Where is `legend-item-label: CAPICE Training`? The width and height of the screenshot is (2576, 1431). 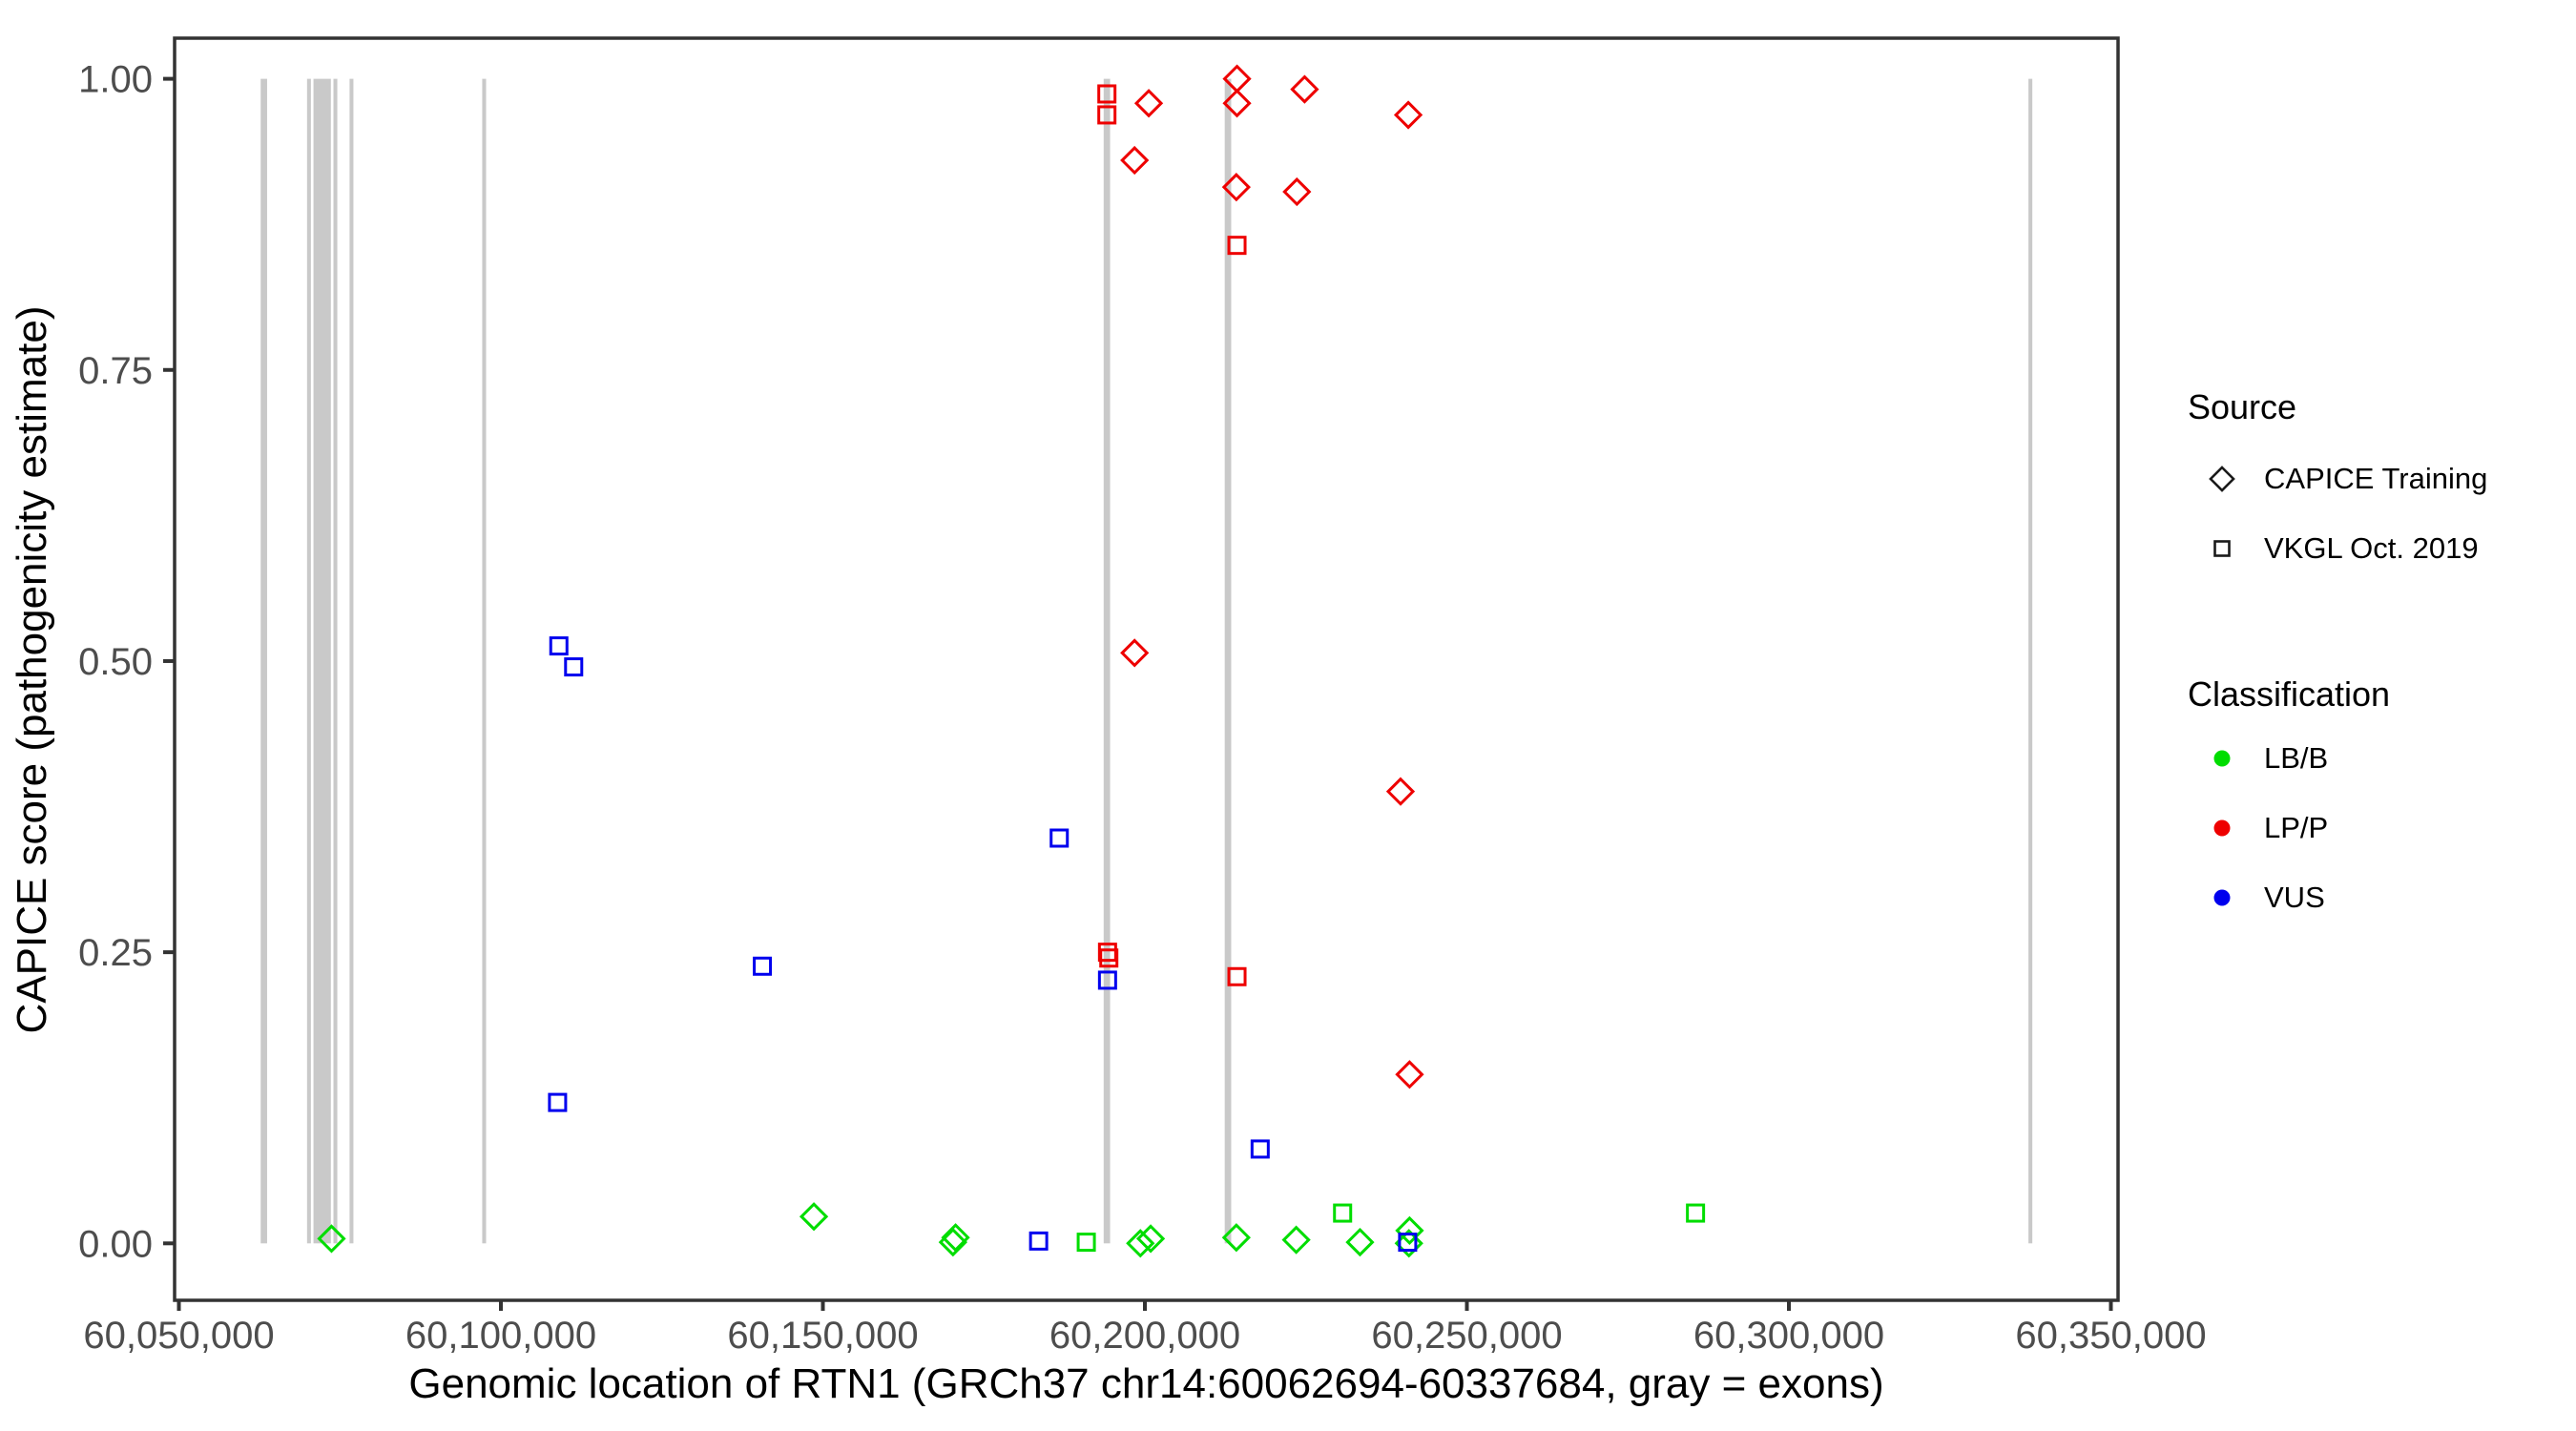 legend-item-label: CAPICE Training is located at coordinates (2376, 478).